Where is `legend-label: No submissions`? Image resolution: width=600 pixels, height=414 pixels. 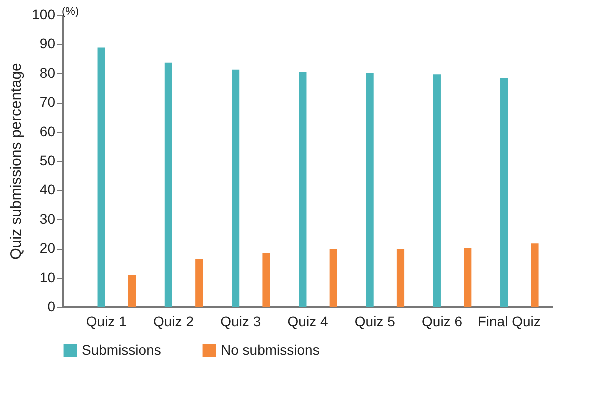 legend-label: No submissions is located at coordinates (270, 350).